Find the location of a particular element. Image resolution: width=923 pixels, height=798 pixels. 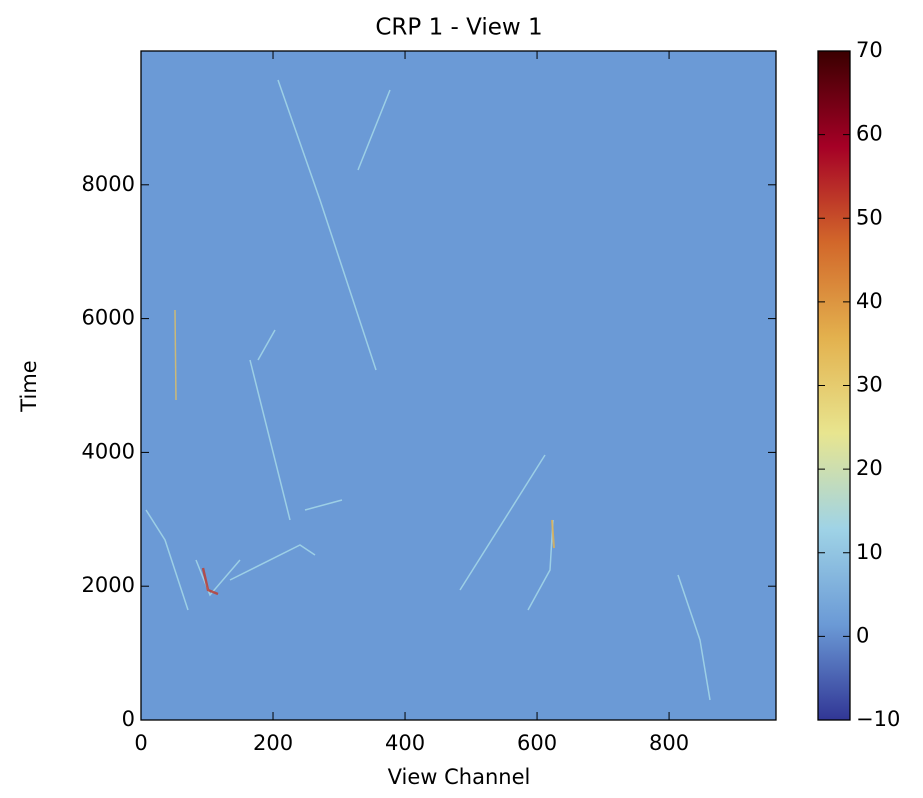

colorbar-tick-label: 10 is located at coordinates (869, 552).